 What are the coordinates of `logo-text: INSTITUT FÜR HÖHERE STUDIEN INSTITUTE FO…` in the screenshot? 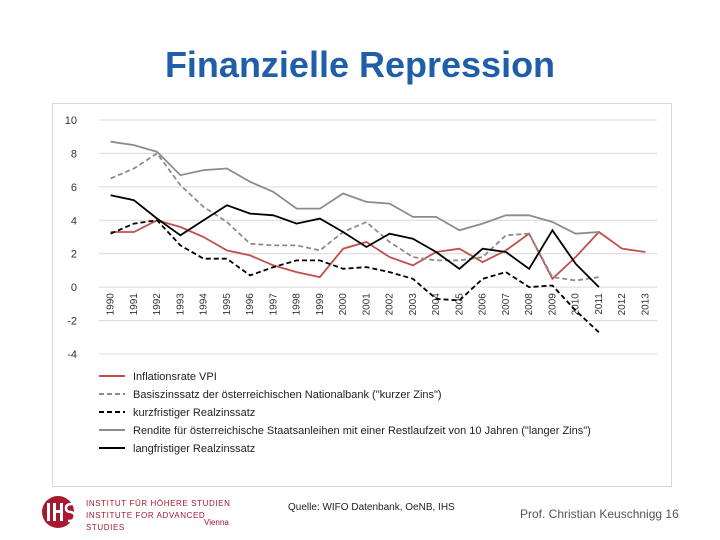 It's located at (162, 516).